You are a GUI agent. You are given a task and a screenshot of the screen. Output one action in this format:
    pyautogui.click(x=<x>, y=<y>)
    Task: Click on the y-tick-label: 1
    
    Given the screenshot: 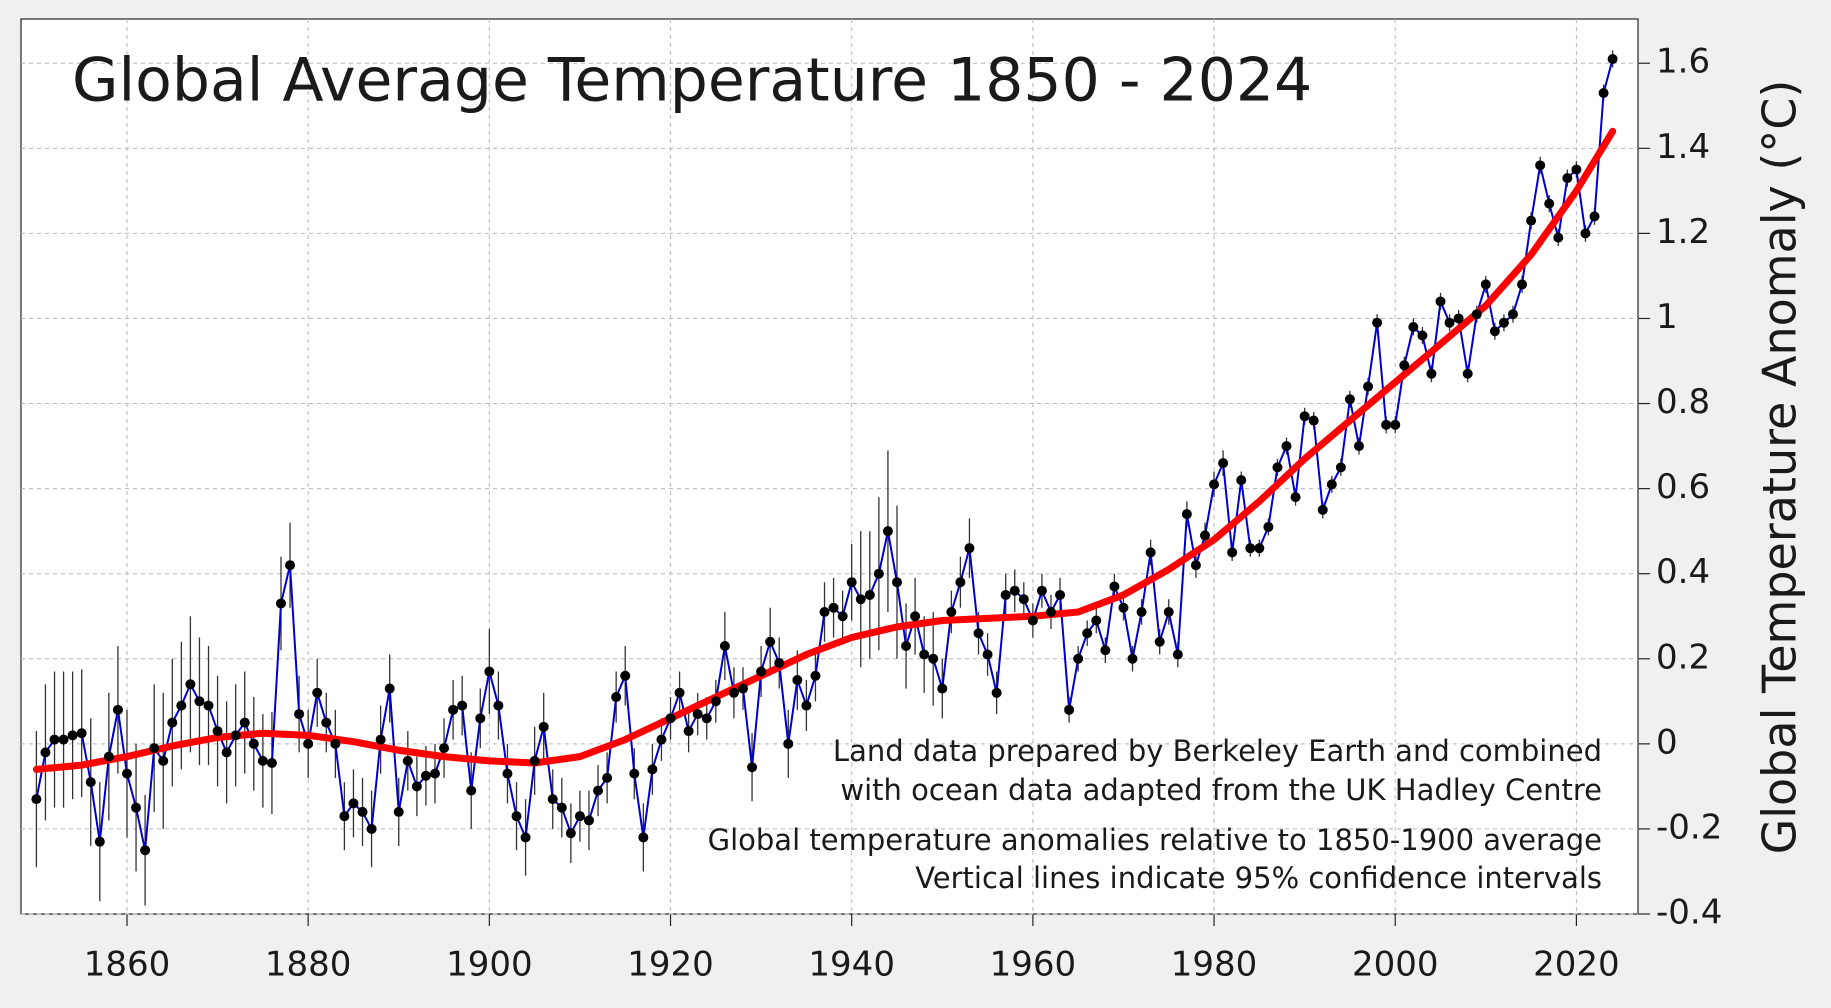 What is the action you would take?
    pyautogui.click(x=1667, y=317)
    